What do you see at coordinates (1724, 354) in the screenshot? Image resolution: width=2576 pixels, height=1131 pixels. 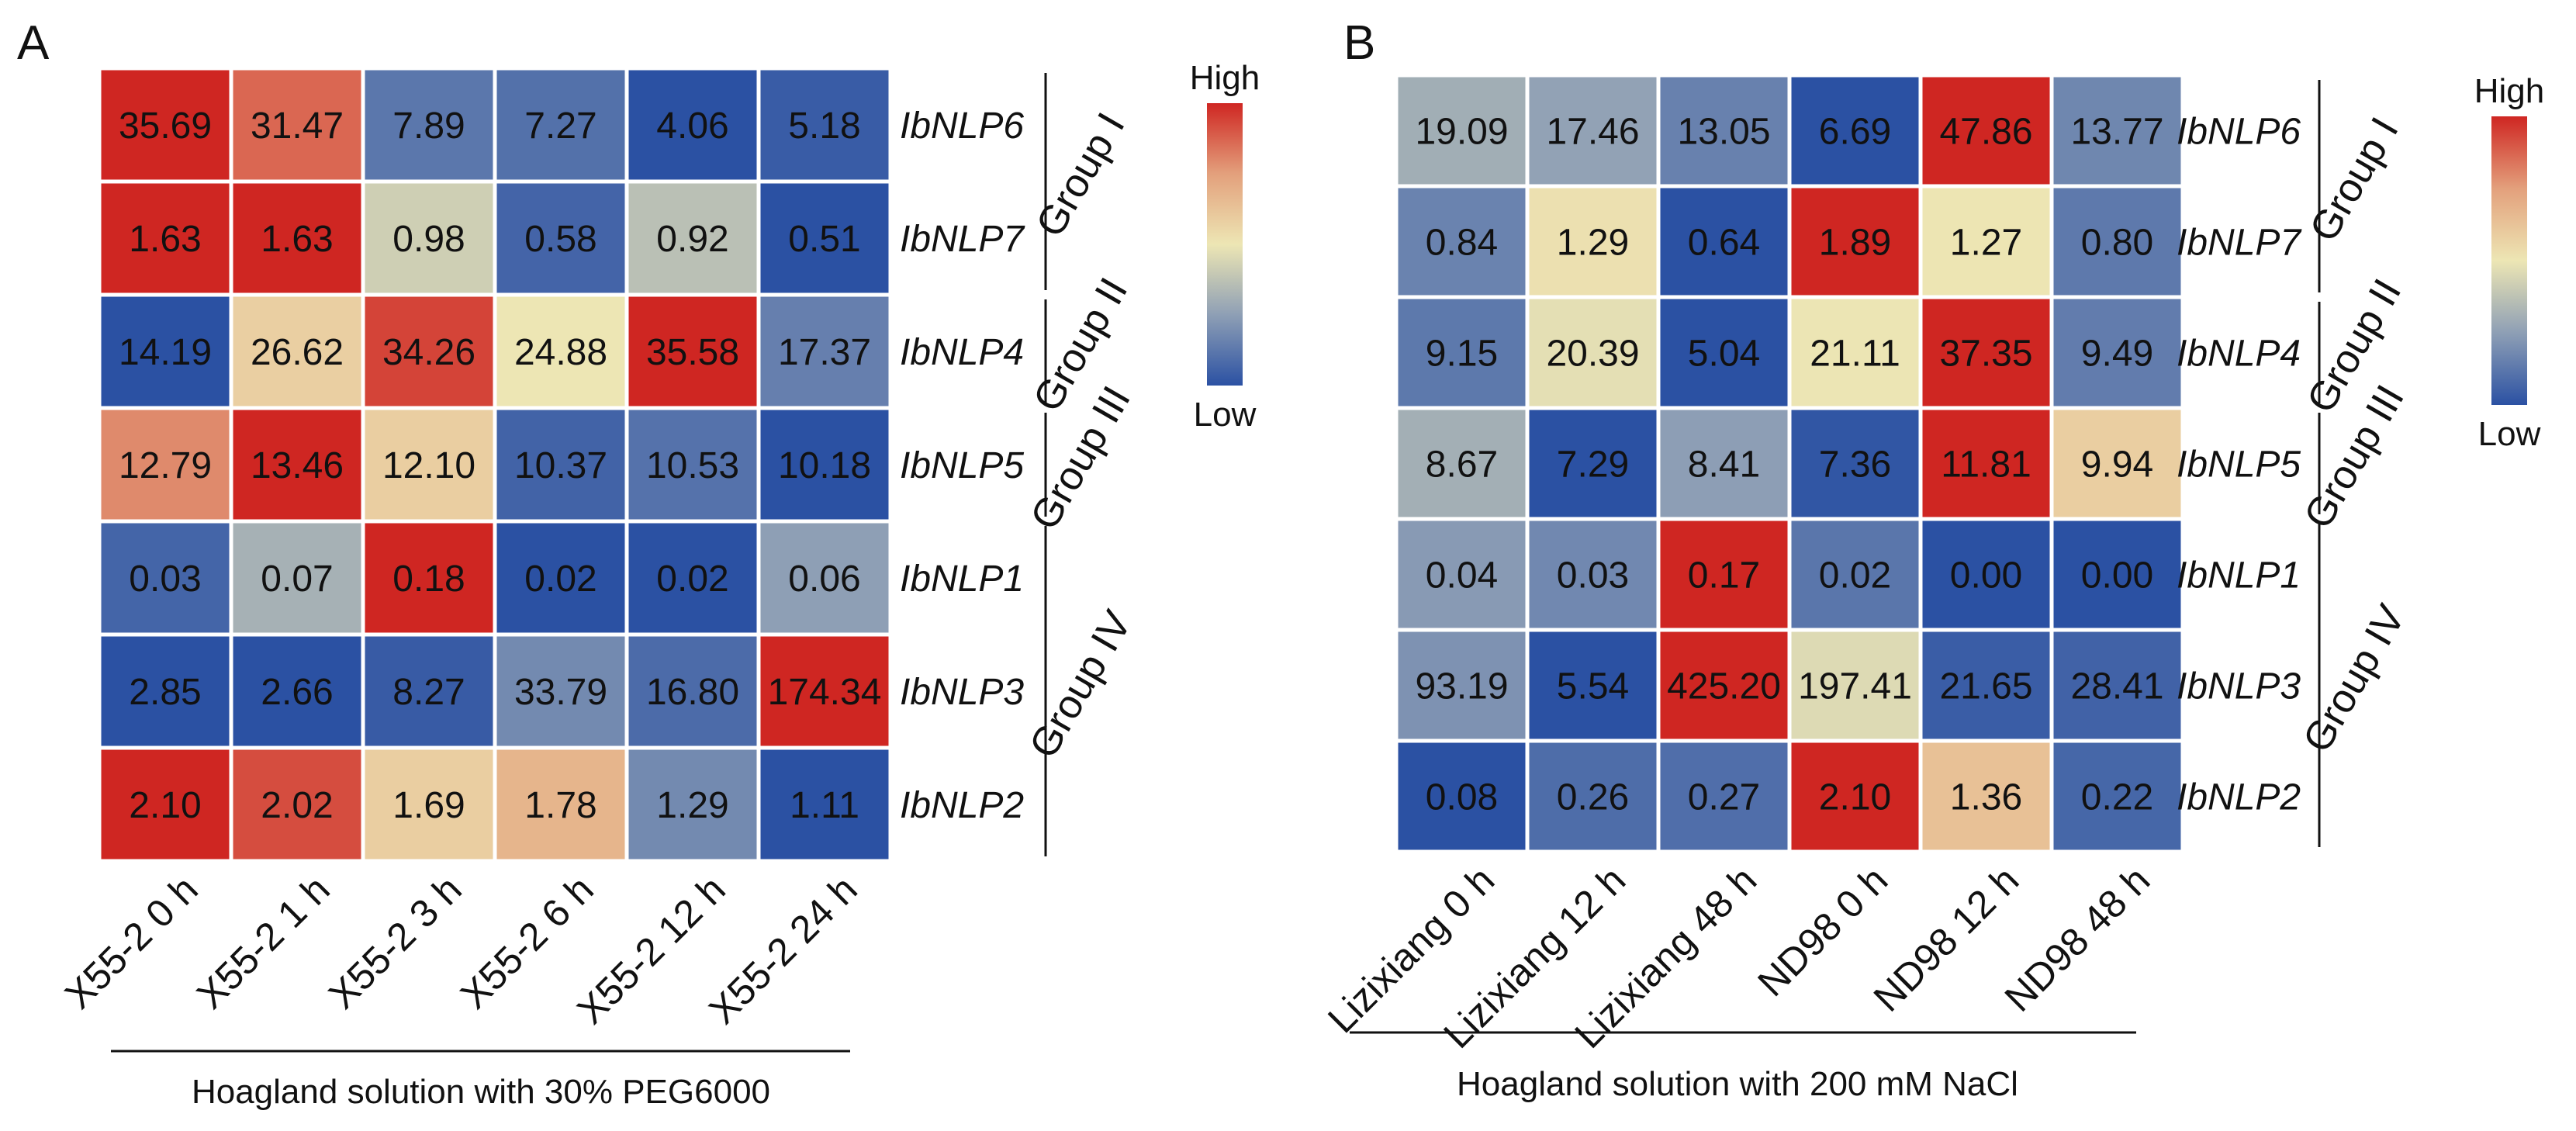 I see `cell-value-label: 5.04` at bounding box center [1724, 354].